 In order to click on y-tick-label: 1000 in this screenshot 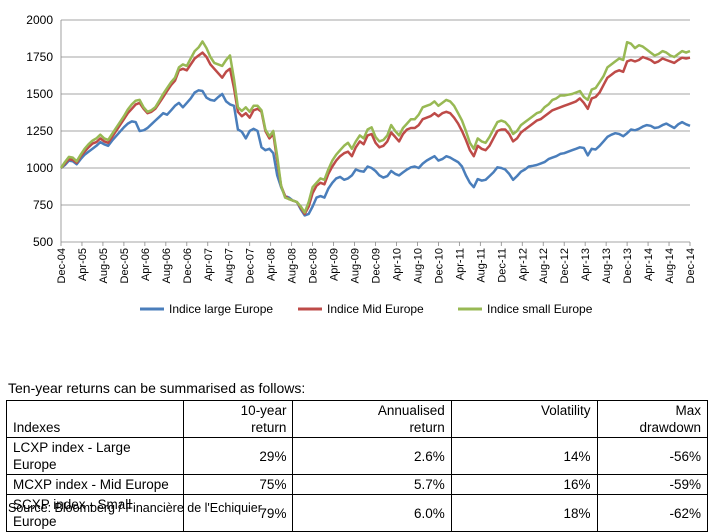, I will do `click(39, 168)`.